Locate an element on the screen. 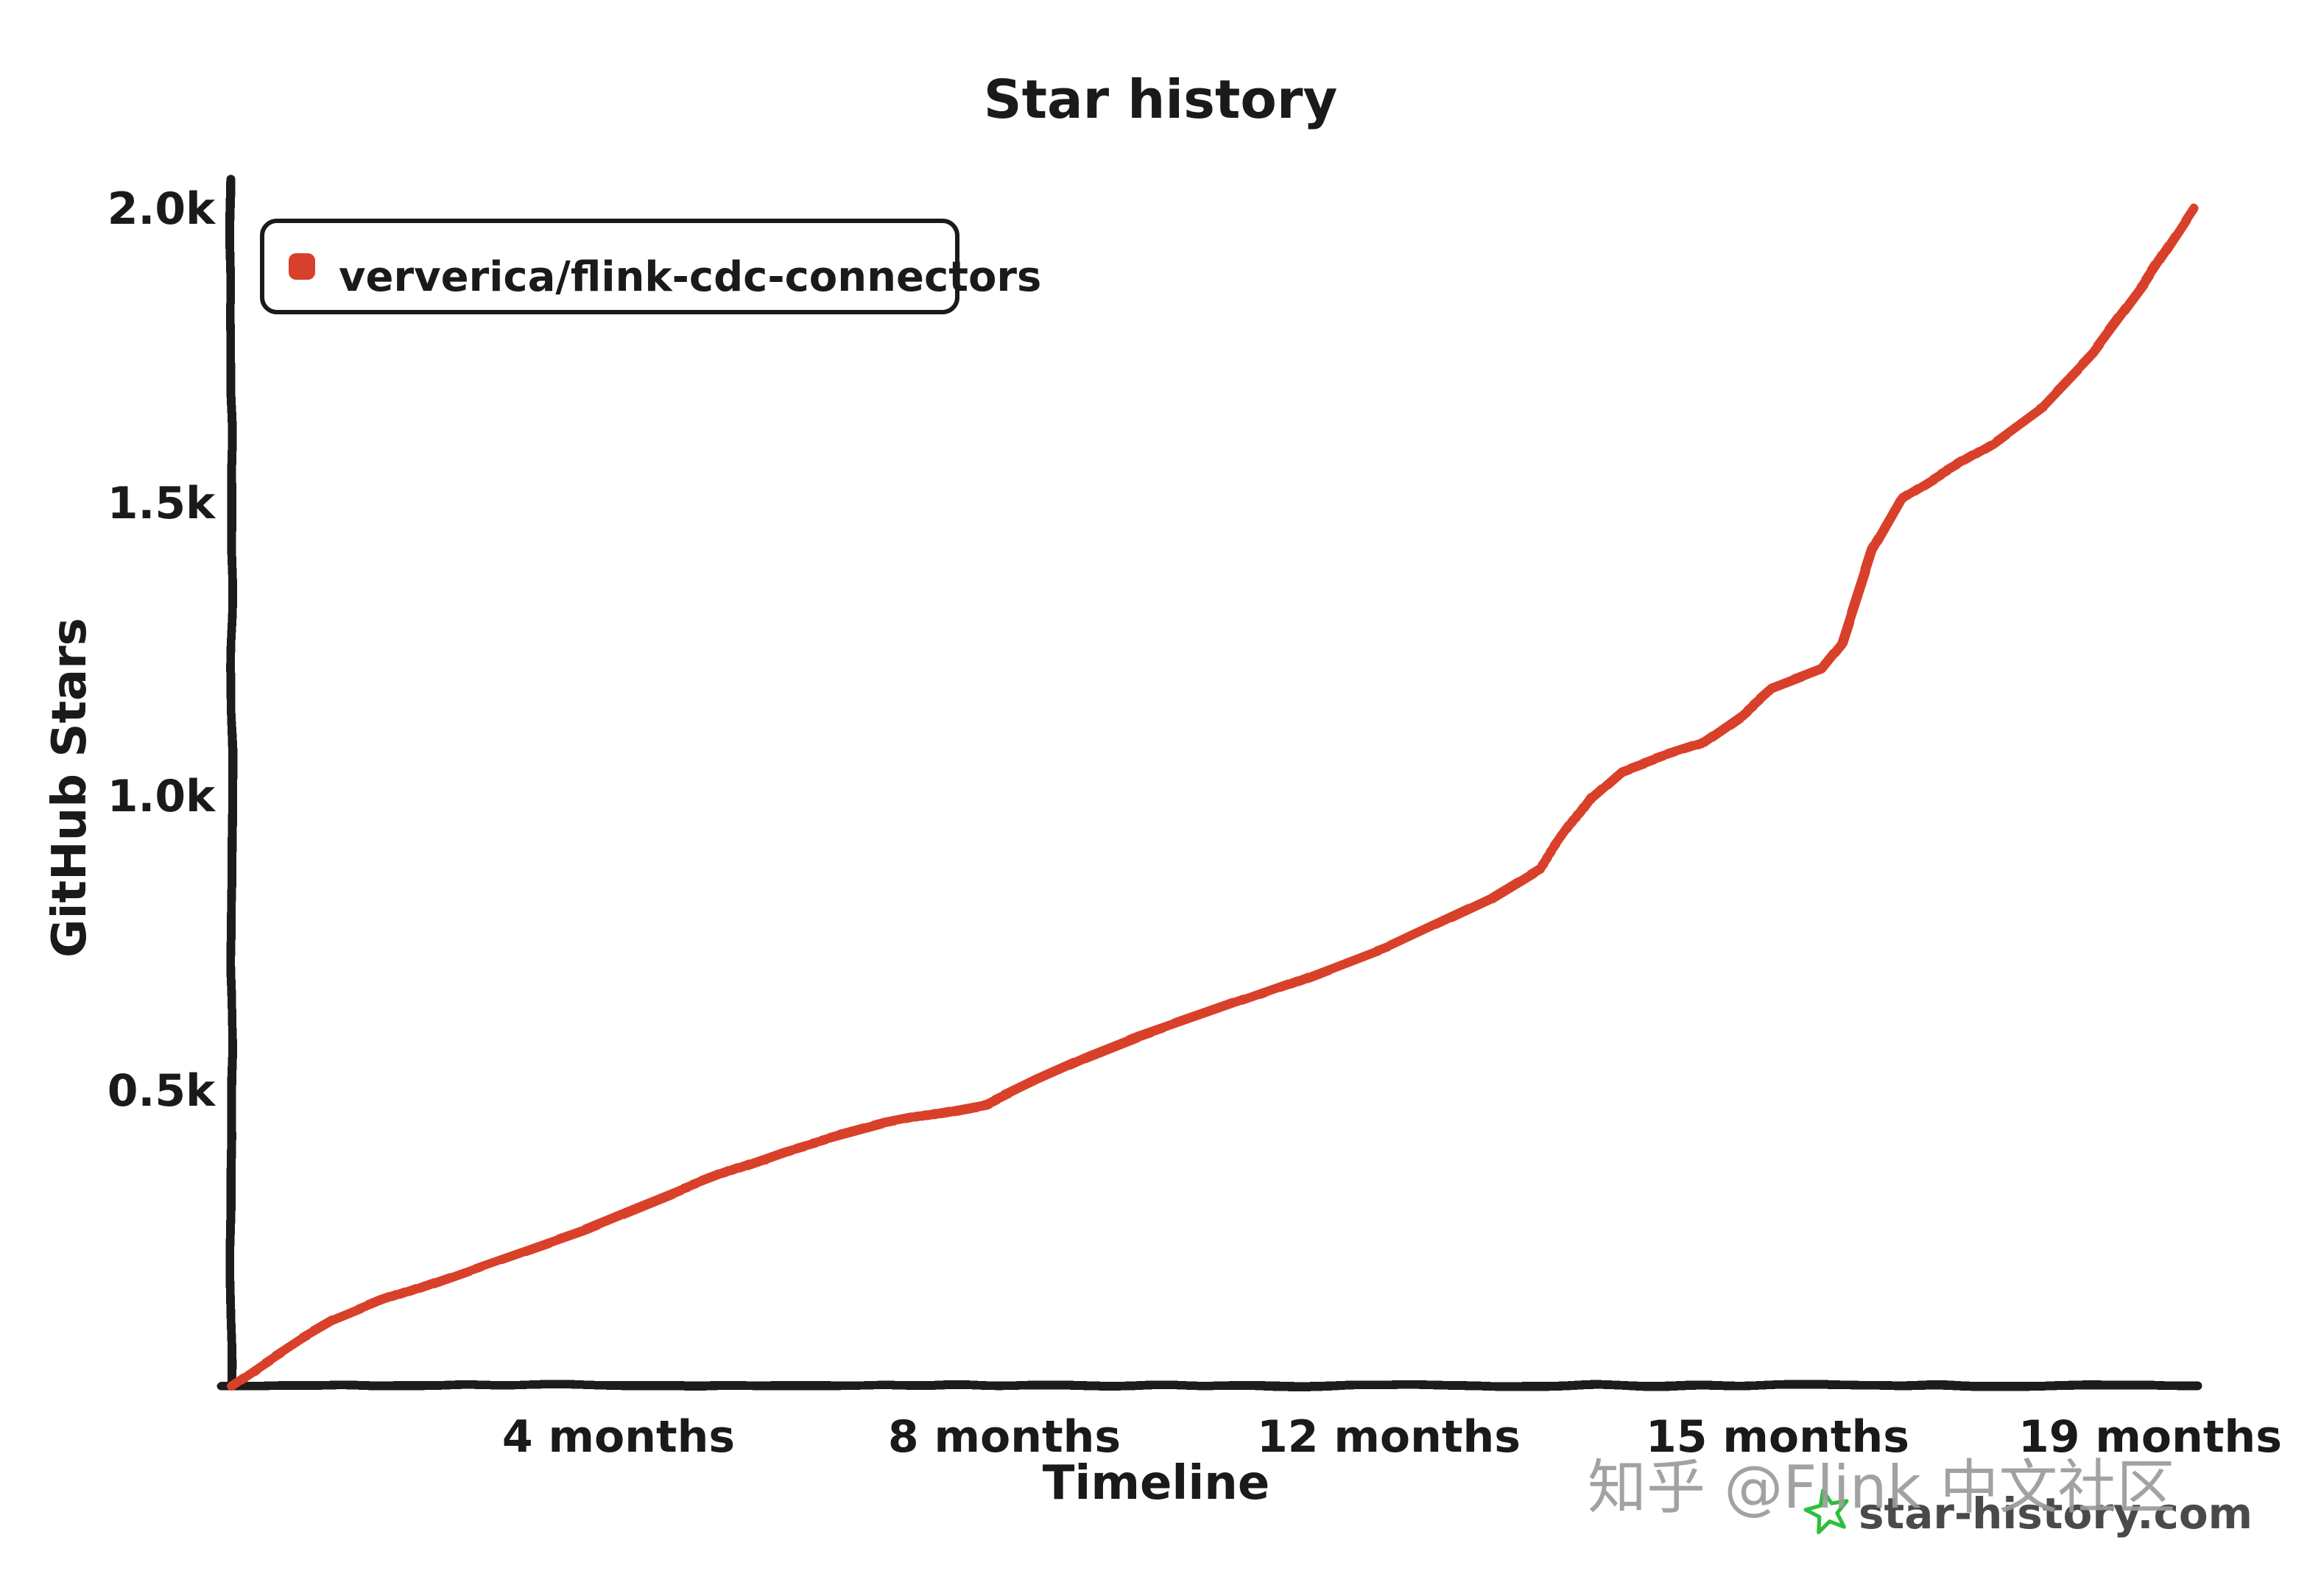 The height and width of the screenshot is (1596, 2321). star-history-site-label: star-history.com is located at coordinates (2056, 1514).